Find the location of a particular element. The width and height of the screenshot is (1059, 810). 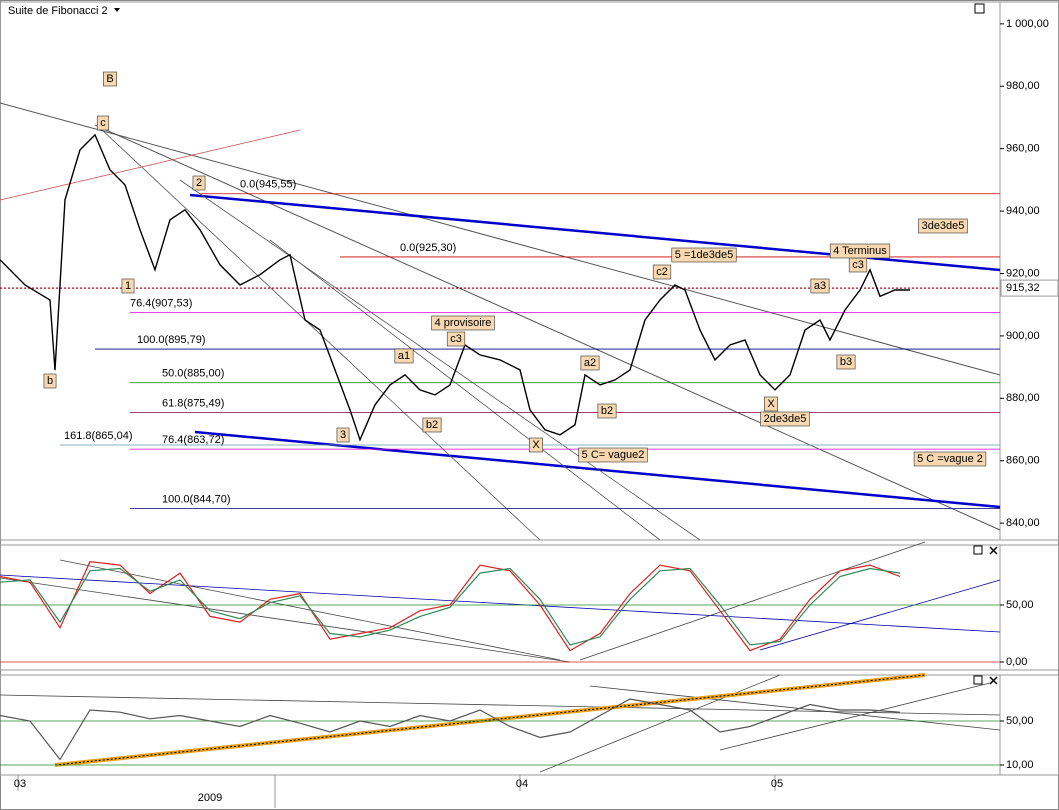

fib-label: 161.8(865,04) is located at coordinates (98, 436).